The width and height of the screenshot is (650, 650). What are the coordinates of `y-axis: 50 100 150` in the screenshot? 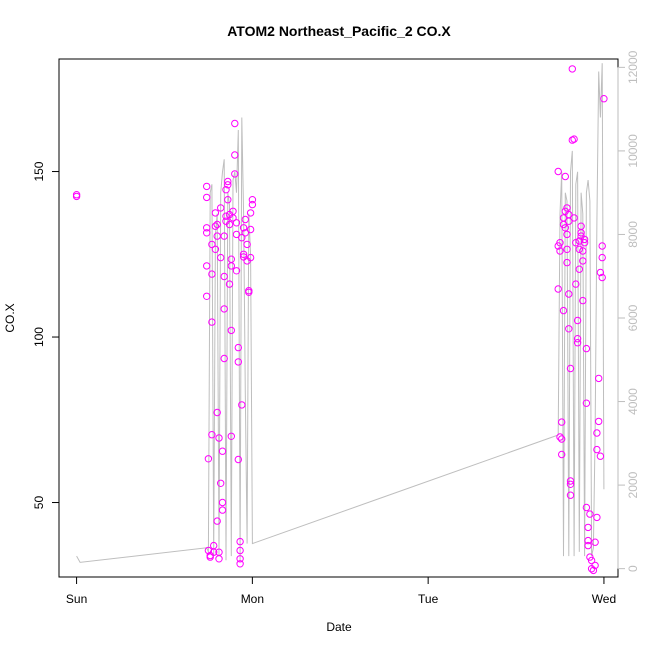 It's located at (46, 335).